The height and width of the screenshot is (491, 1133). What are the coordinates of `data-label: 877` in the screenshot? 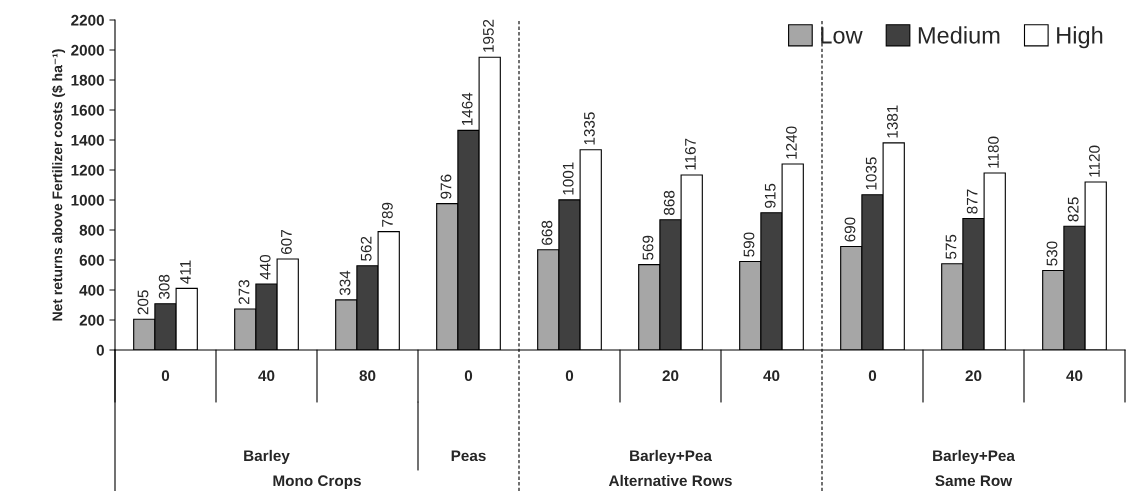 It's located at (972, 201).